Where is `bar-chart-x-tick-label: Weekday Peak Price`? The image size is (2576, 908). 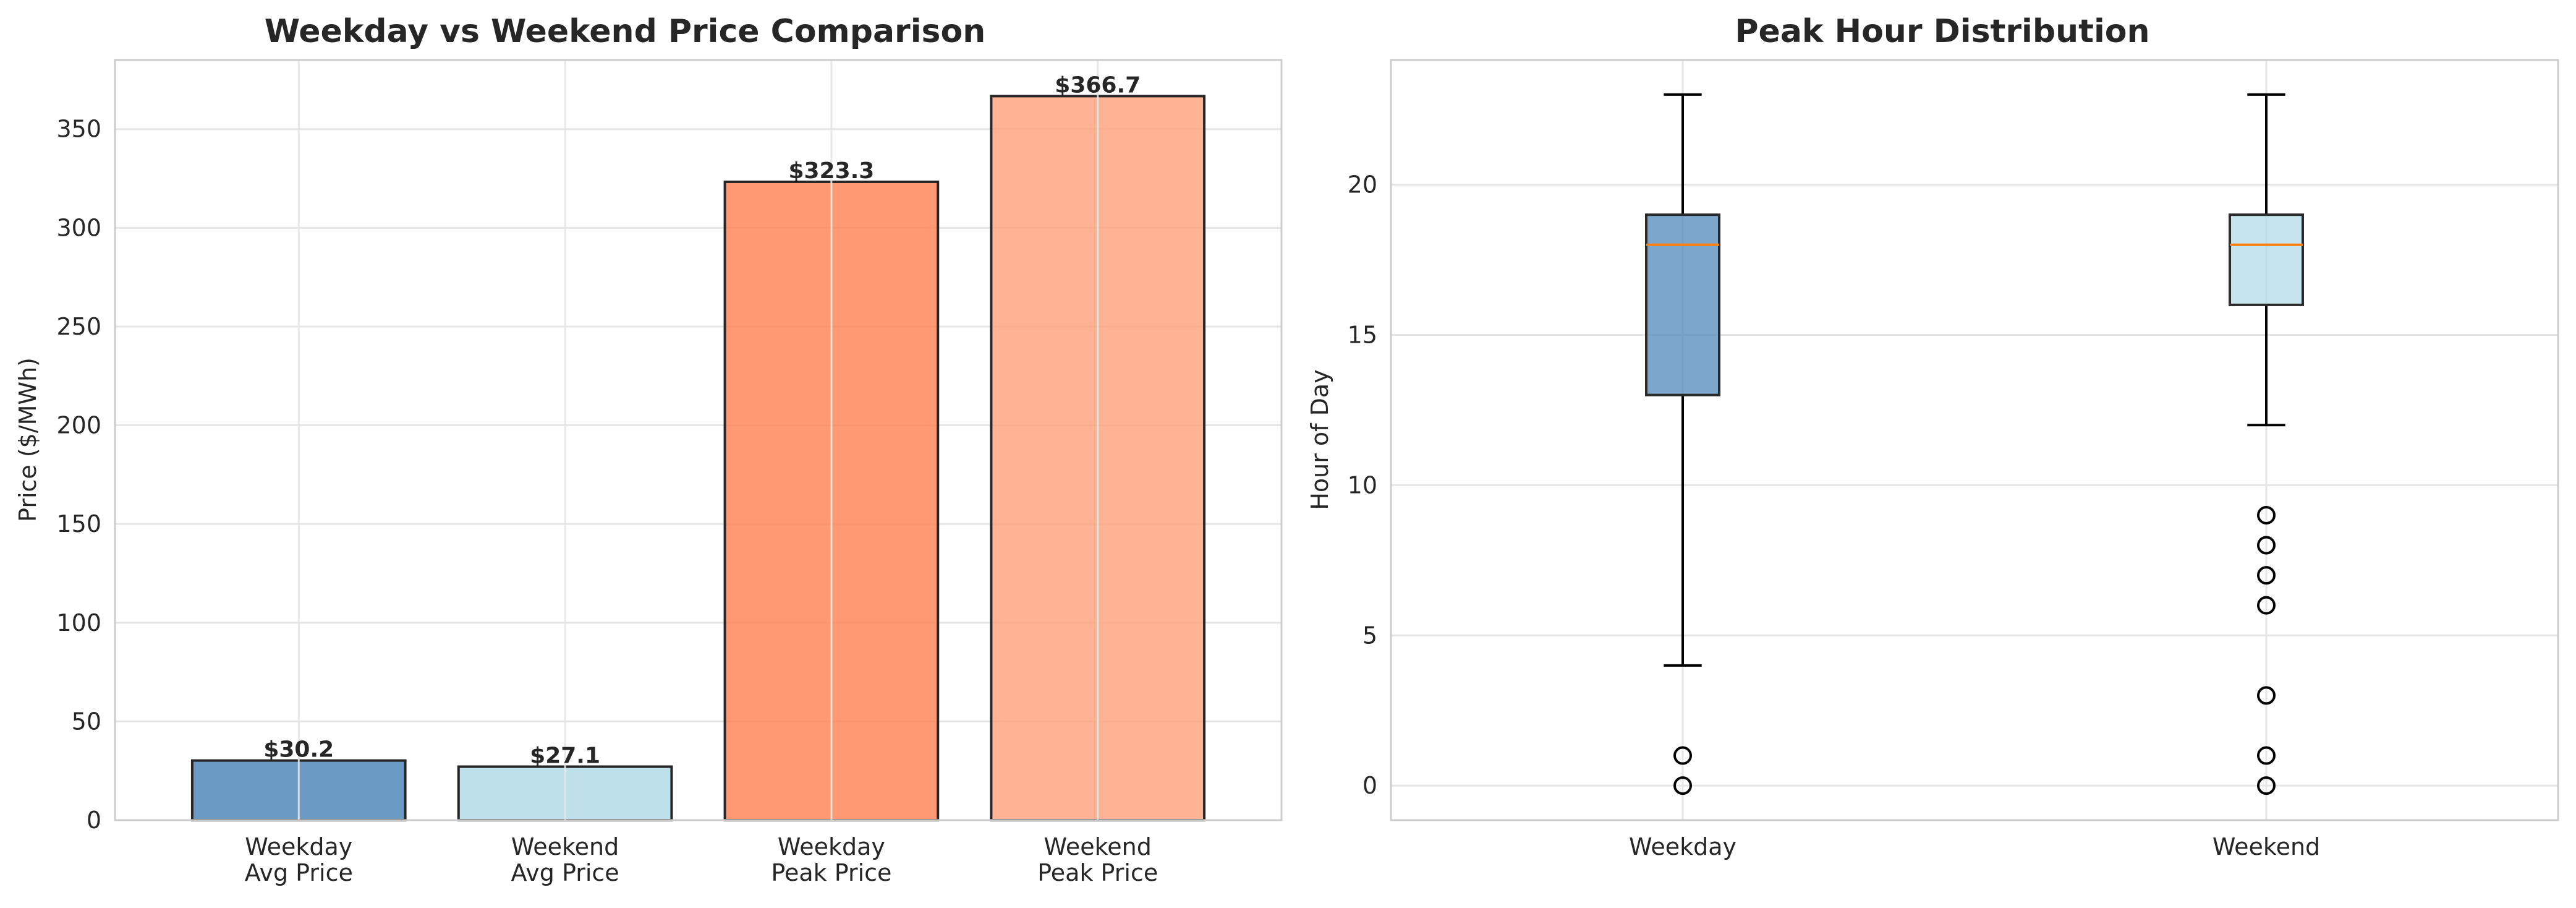 bar-chart-x-tick-label: Weekday Peak Price is located at coordinates (831, 859).